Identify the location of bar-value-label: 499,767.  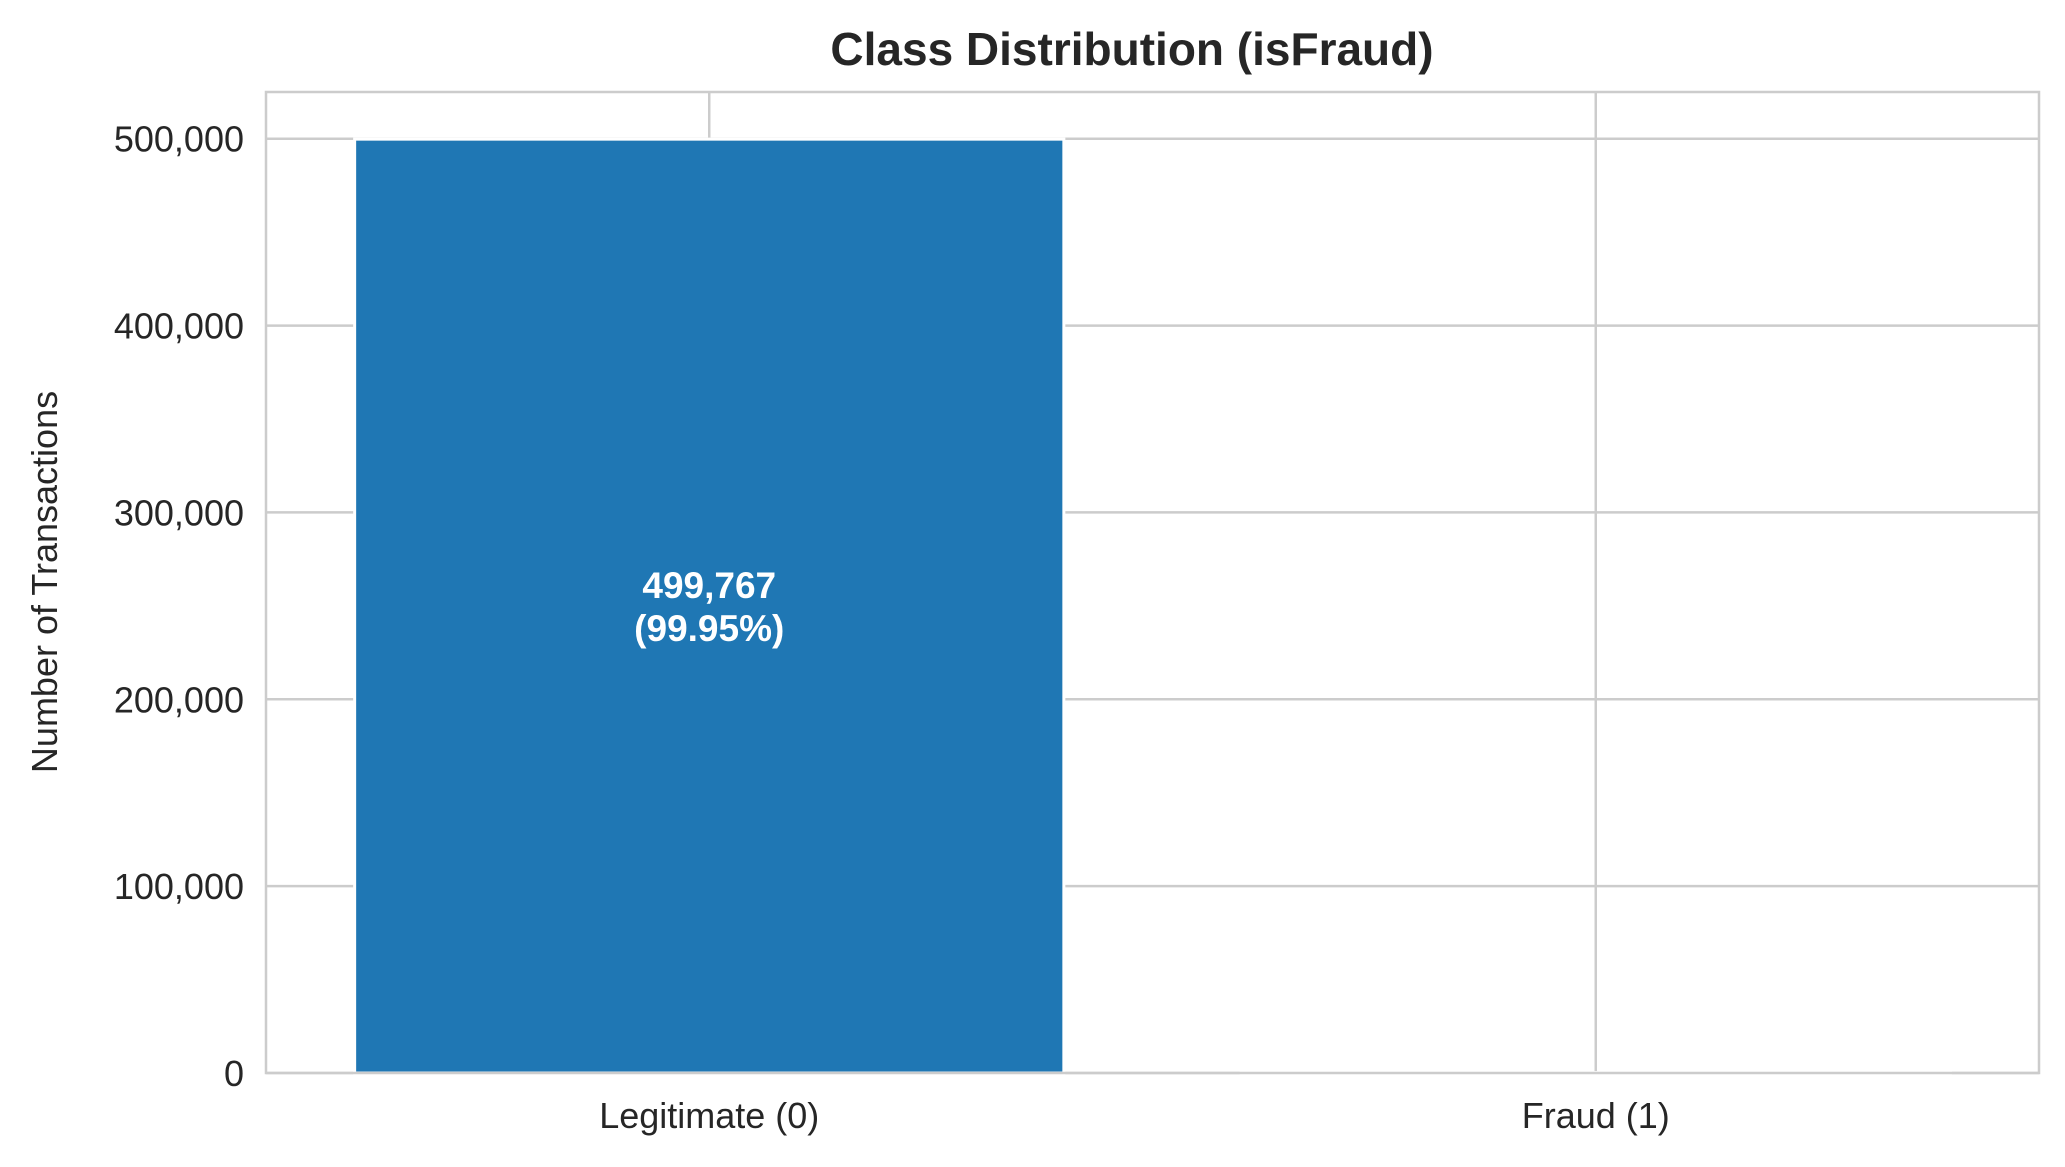
(709, 585).